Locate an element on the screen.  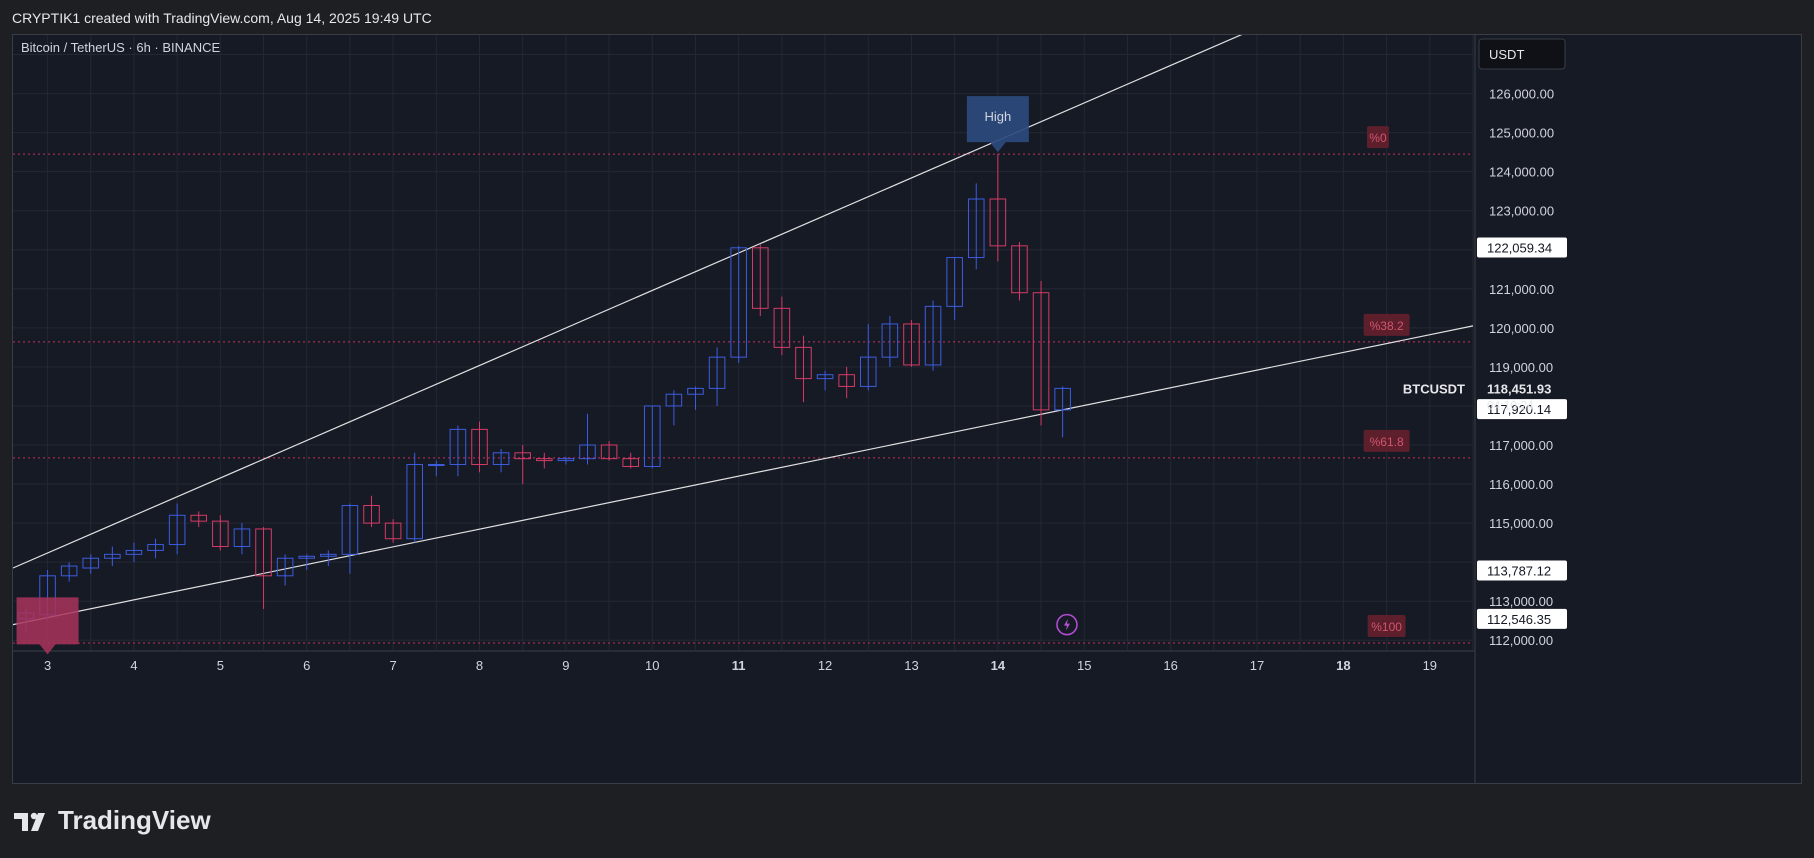
price-tick-label: 113,000.00 is located at coordinates (1521, 601).